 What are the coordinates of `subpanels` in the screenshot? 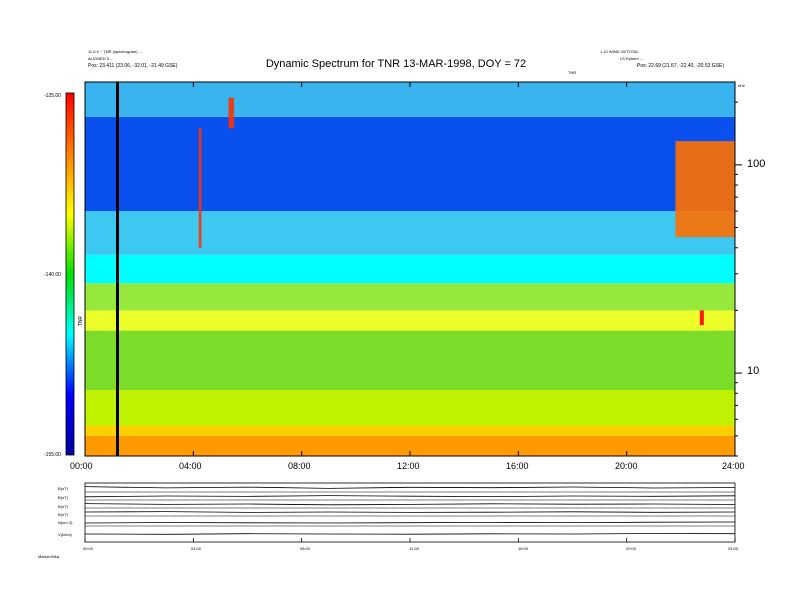 It's located at (410, 512).